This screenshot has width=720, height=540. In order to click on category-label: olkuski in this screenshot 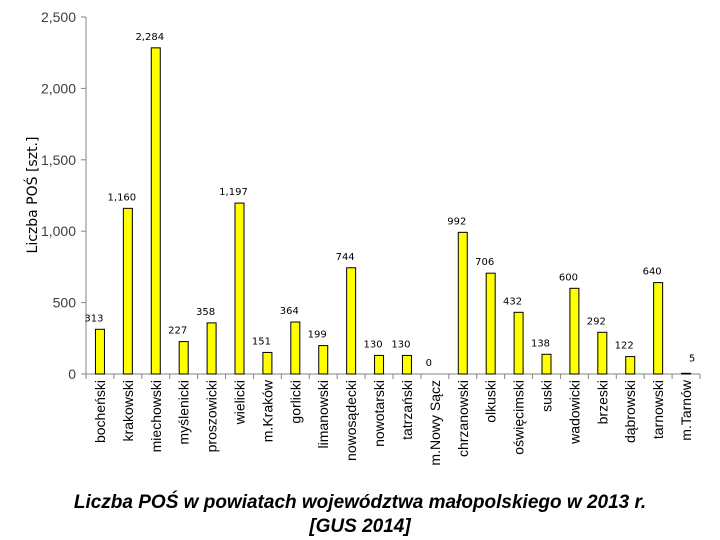, I will do `click(491, 401)`.